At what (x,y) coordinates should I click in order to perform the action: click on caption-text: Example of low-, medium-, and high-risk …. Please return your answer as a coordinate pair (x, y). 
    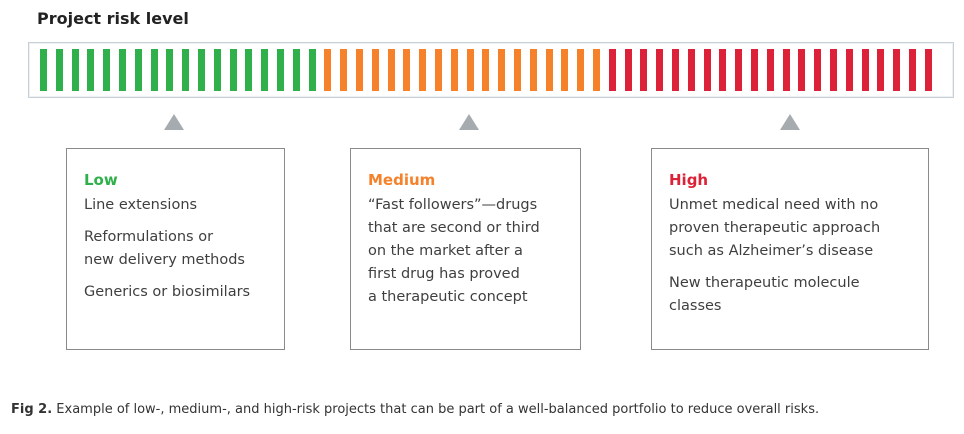
    Looking at the image, I should click on (436, 409).